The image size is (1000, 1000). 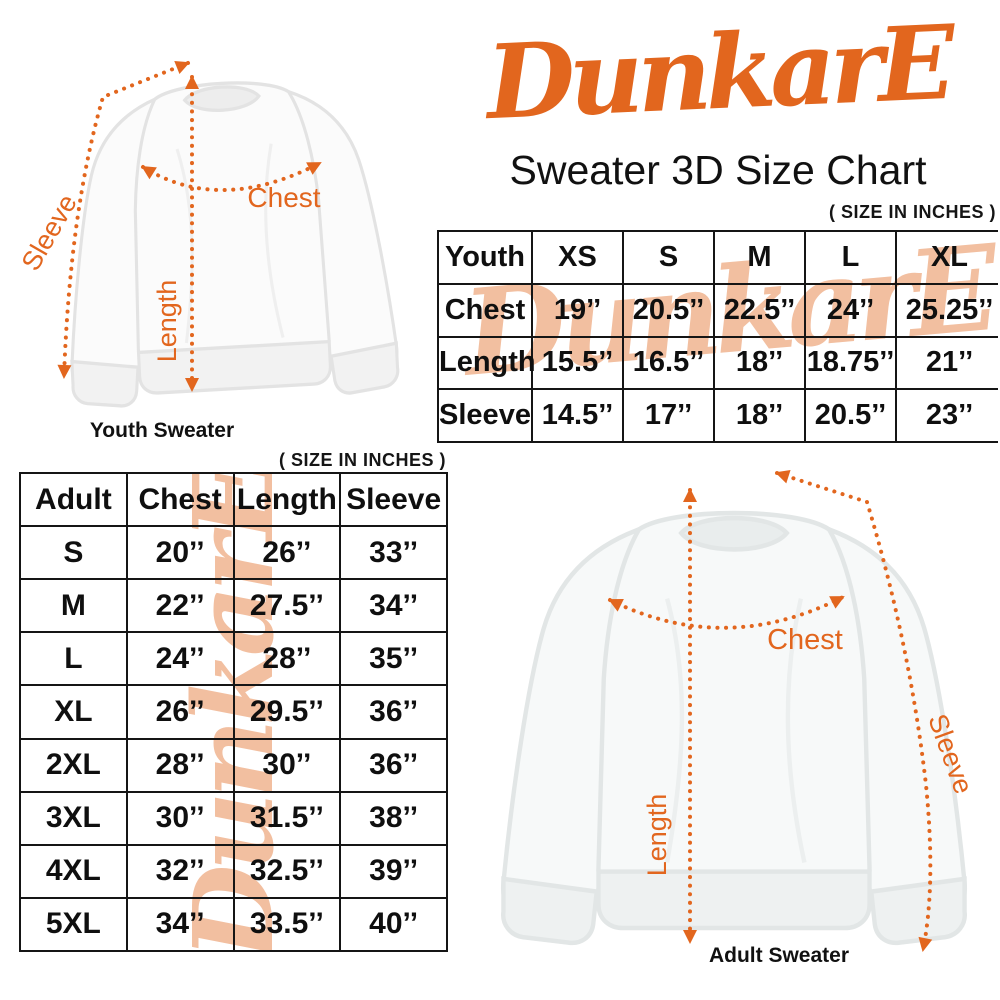 I want to click on size-unit-note-youth: ( SIZE IN INCHES ), so click(x=912, y=212).